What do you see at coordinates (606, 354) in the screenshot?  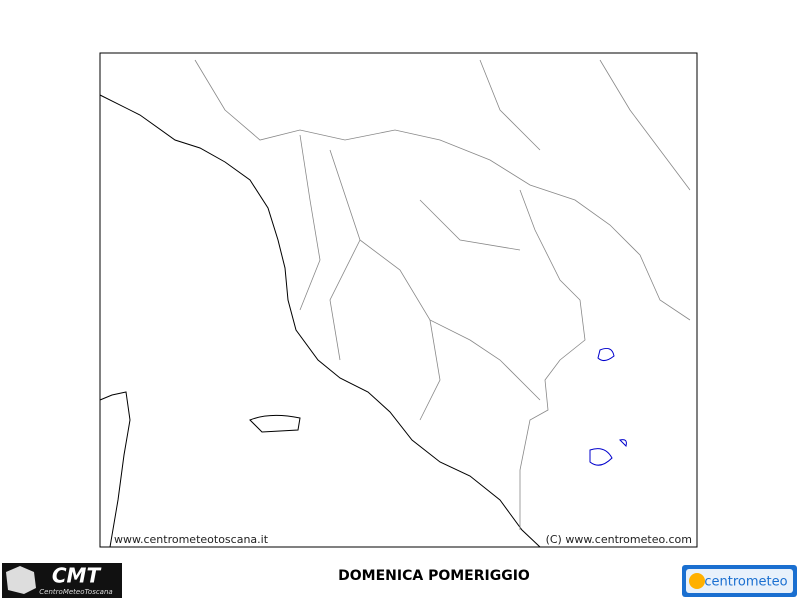 I see `lake-bolsena` at bounding box center [606, 354].